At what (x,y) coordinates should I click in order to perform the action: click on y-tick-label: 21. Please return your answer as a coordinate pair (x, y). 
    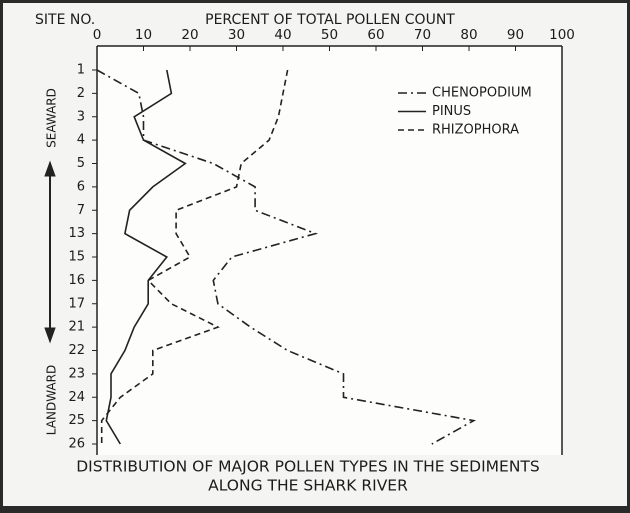
    Looking at the image, I should click on (76, 327).